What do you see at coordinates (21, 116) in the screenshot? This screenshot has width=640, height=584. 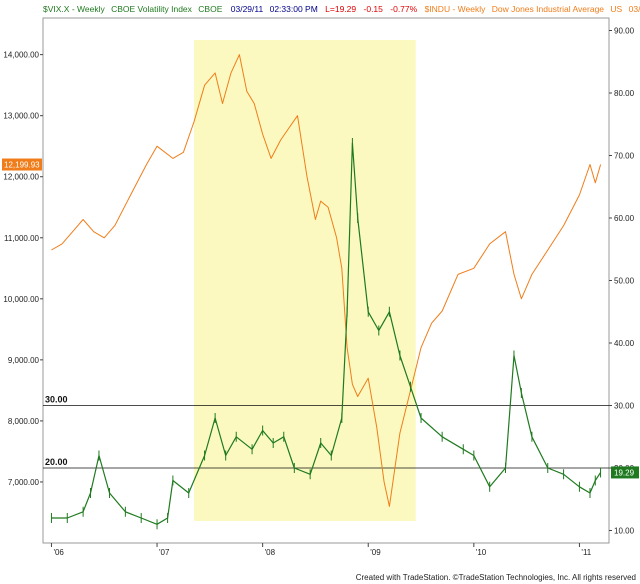 I see `left-tick-label: 13,000.00` at bounding box center [21, 116].